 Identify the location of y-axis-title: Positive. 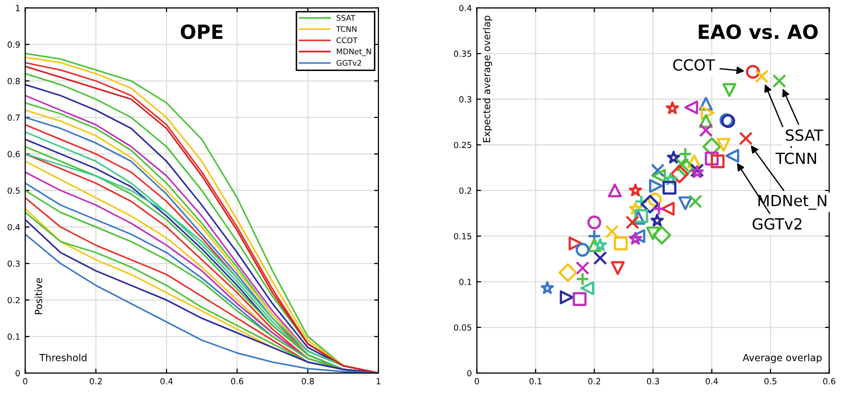
(38, 296).